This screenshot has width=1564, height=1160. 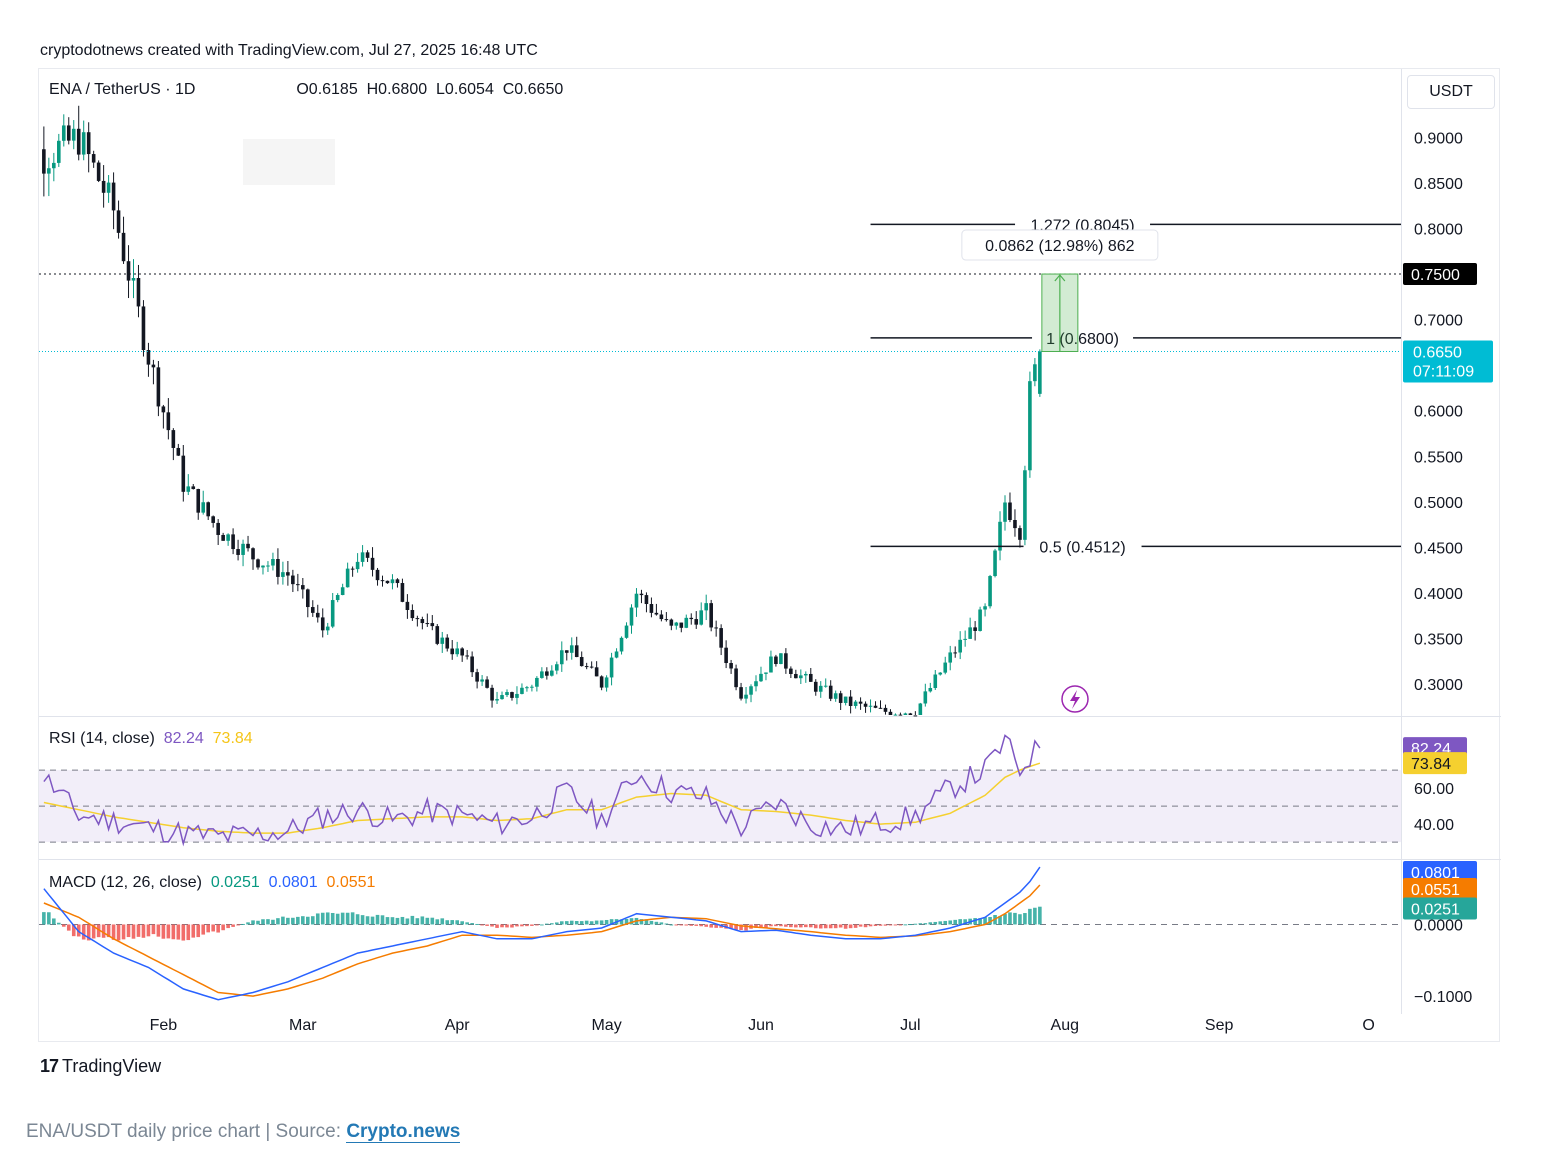 I want to click on rsi-ma-label: 73.84, so click(x=1431, y=764).